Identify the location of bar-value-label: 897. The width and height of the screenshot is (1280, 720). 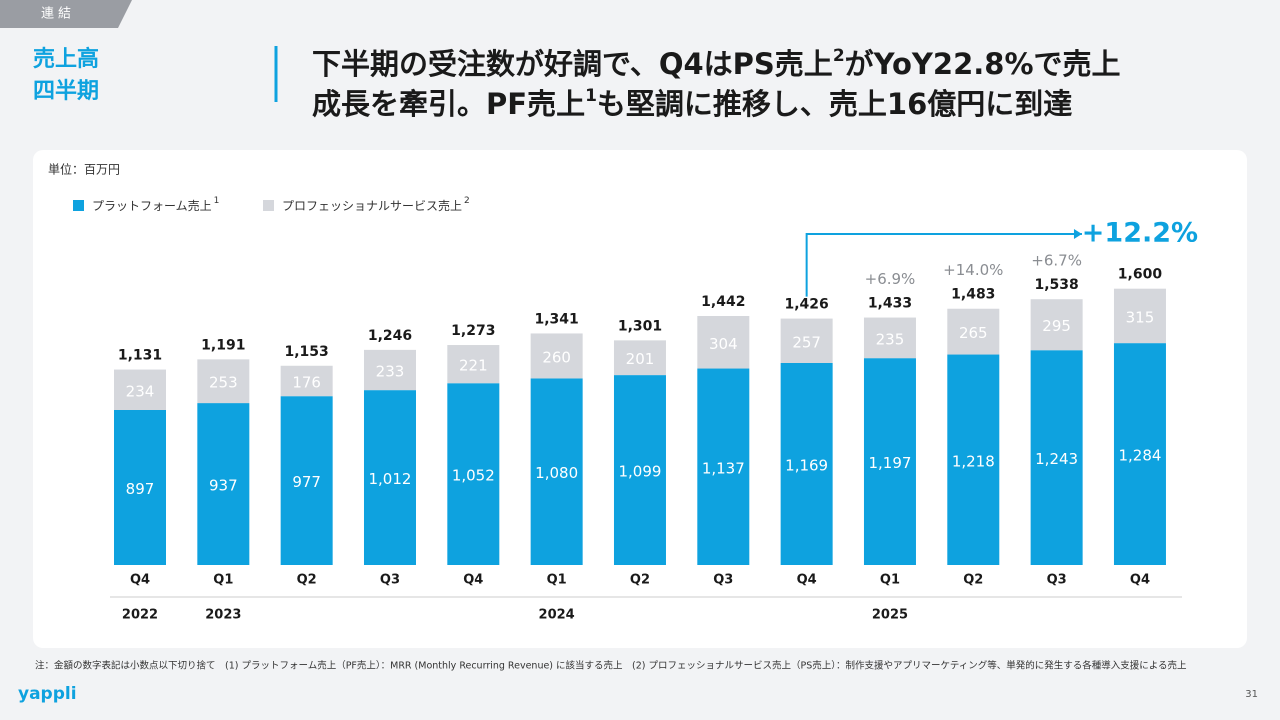
(140, 489).